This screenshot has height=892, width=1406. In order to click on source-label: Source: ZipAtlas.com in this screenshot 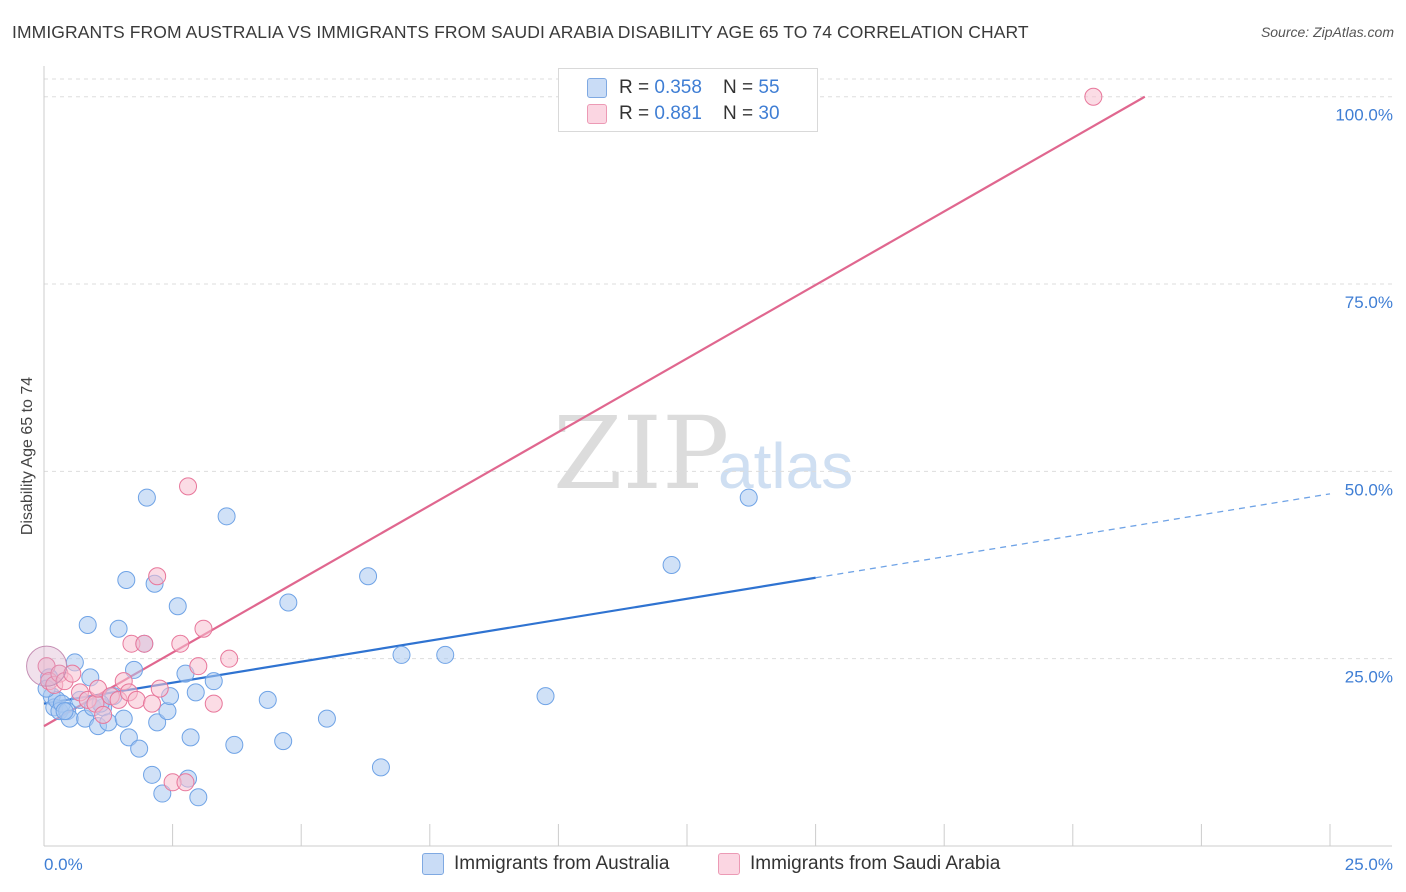, I will do `click(1327, 32)`.